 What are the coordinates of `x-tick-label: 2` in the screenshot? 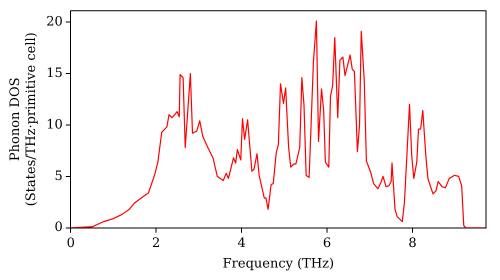 It's located at (156, 243).